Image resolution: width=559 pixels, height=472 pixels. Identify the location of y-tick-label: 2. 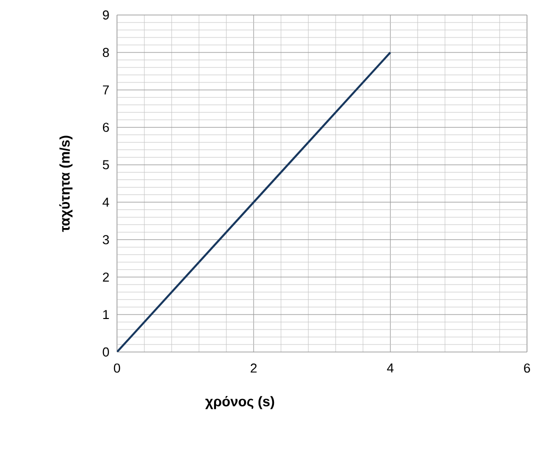
(105, 277).